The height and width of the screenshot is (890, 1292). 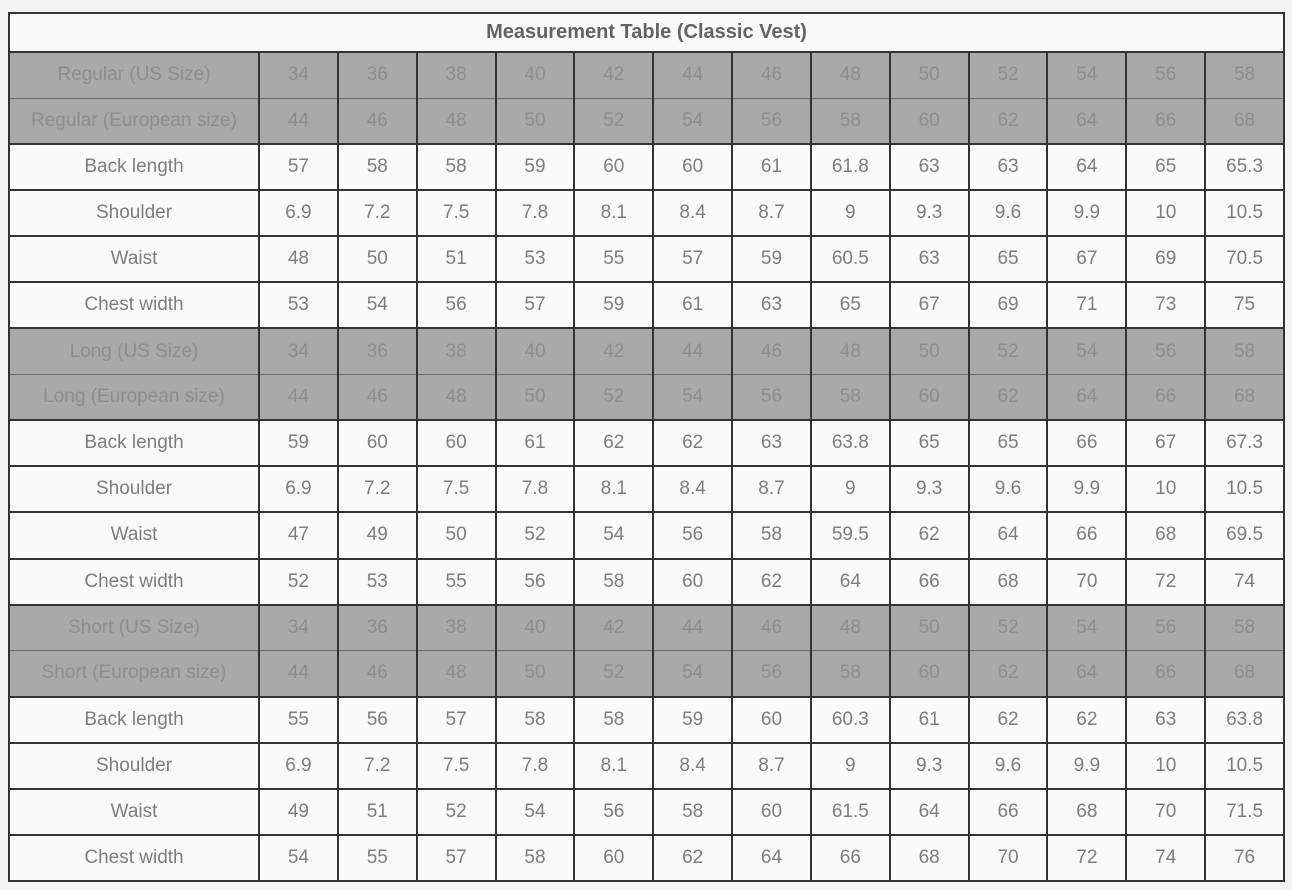 What do you see at coordinates (771, 489) in the screenshot?
I see `value-cell: 8.7` at bounding box center [771, 489].